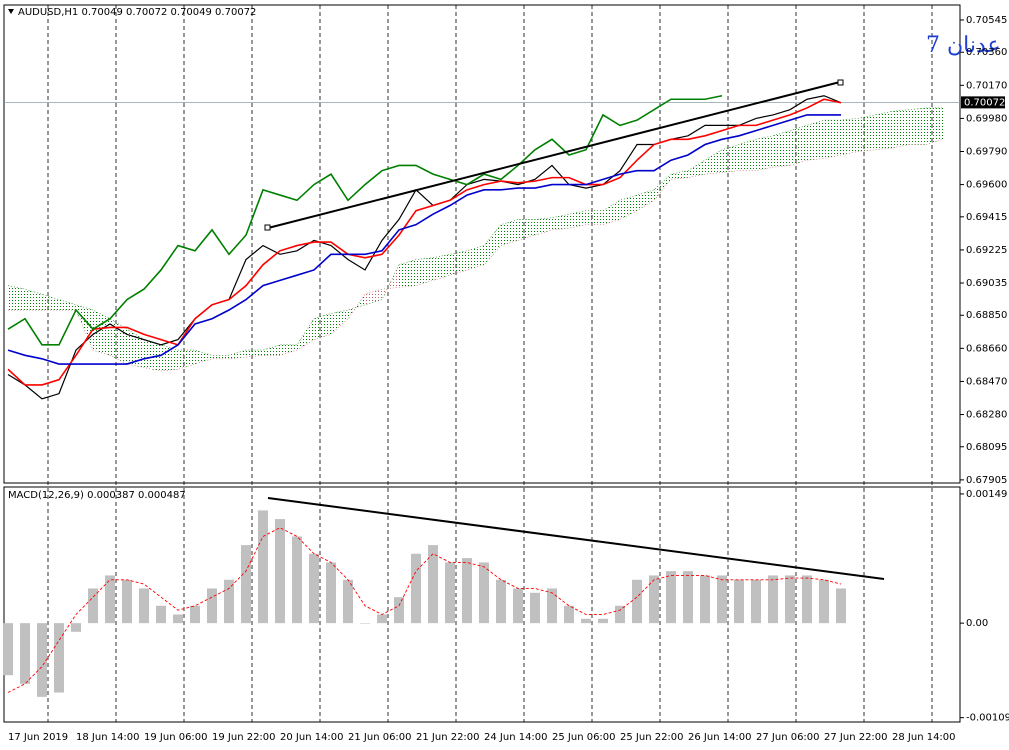 The height and width of the screenshot is (750, 1009). Describe the element at coordinates (986, 20) in the screenshot. I see `y-tick-label: 0.70545` at that location.